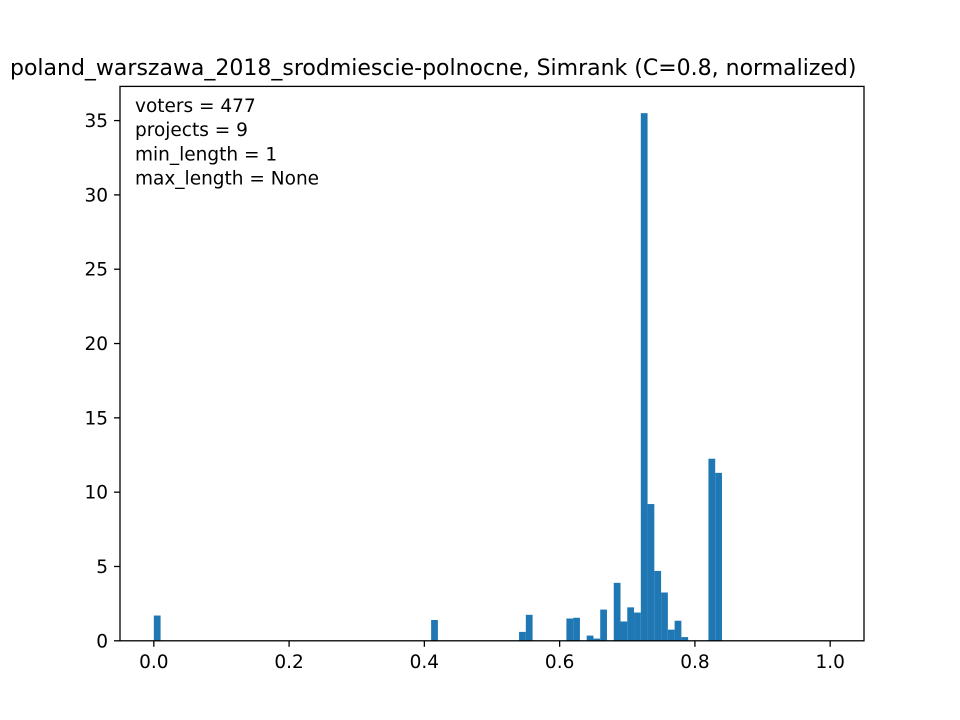 This screenshot has height=720, width=960. I want to click on x-tick-label: 0.2, so click(288, 662).